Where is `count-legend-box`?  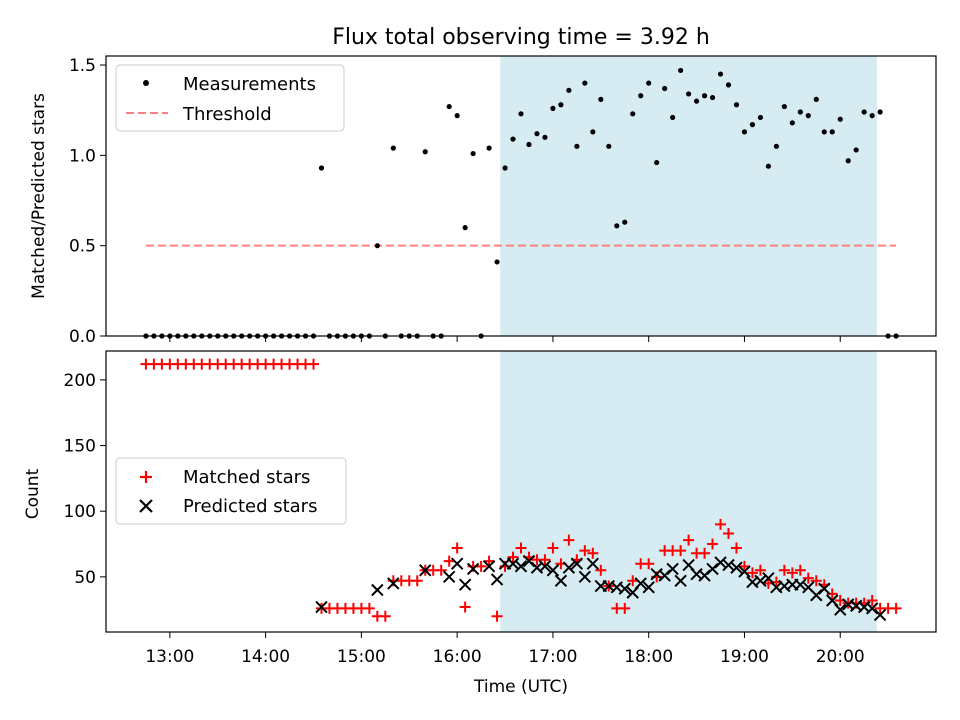 count-legend-box is located at coordinates (231, 491).